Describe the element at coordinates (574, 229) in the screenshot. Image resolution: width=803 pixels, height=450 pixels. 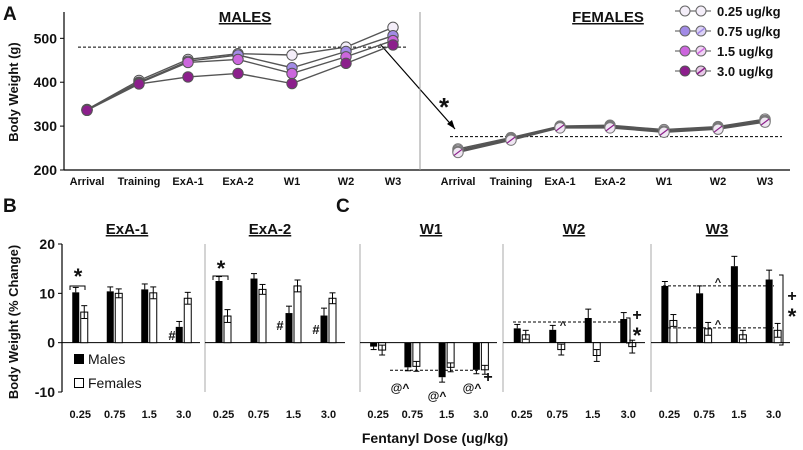
I see `w2-title: W2` at that location.